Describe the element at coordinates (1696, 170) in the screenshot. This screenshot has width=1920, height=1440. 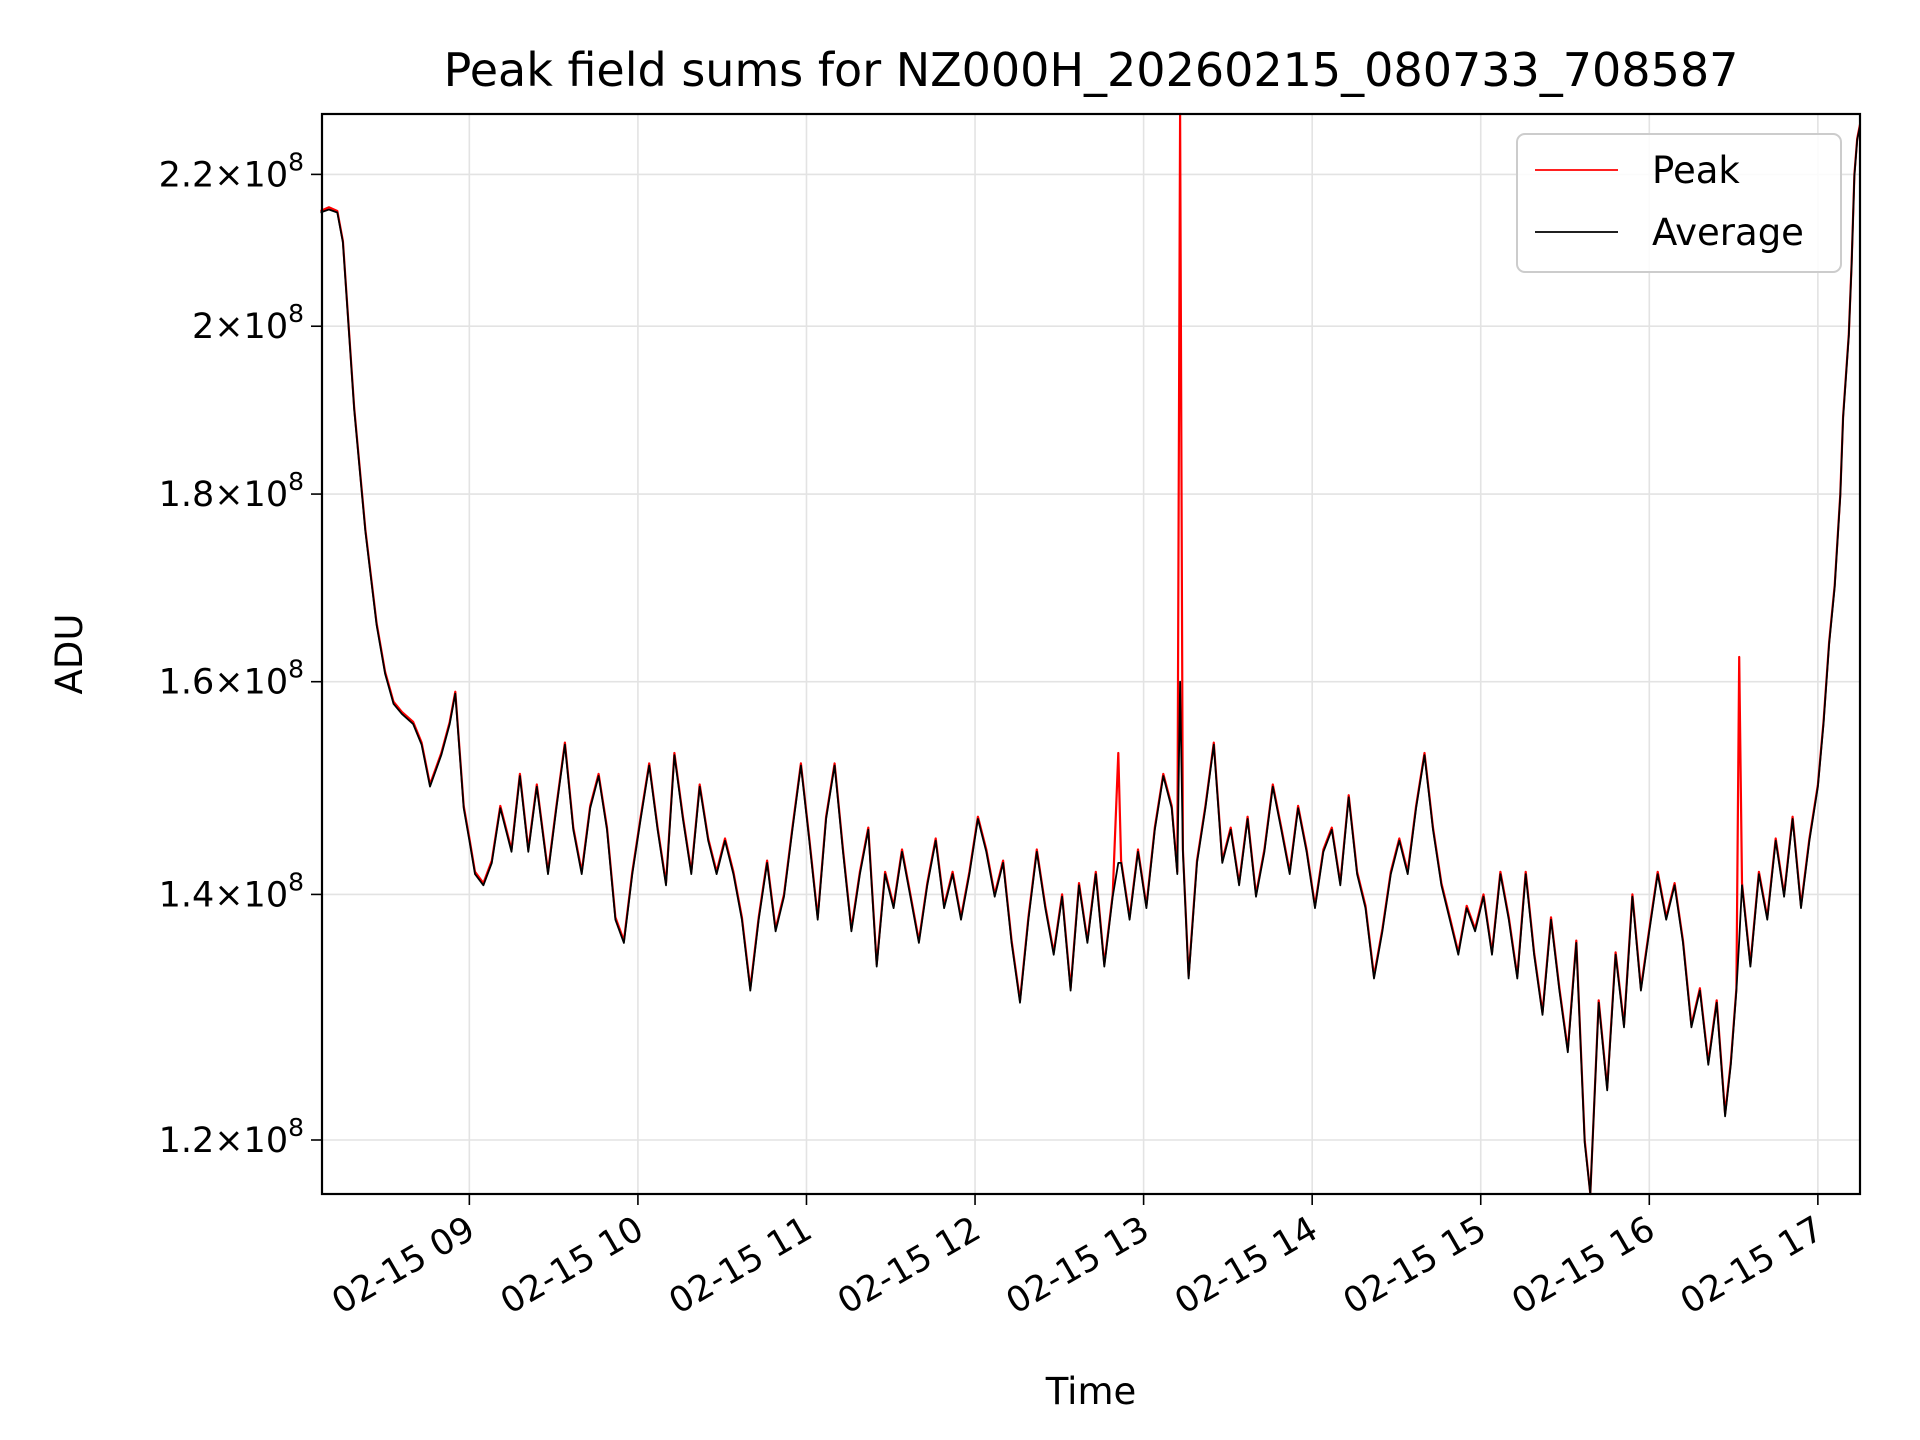
I see `legend-label-peak: Peak` at that location.